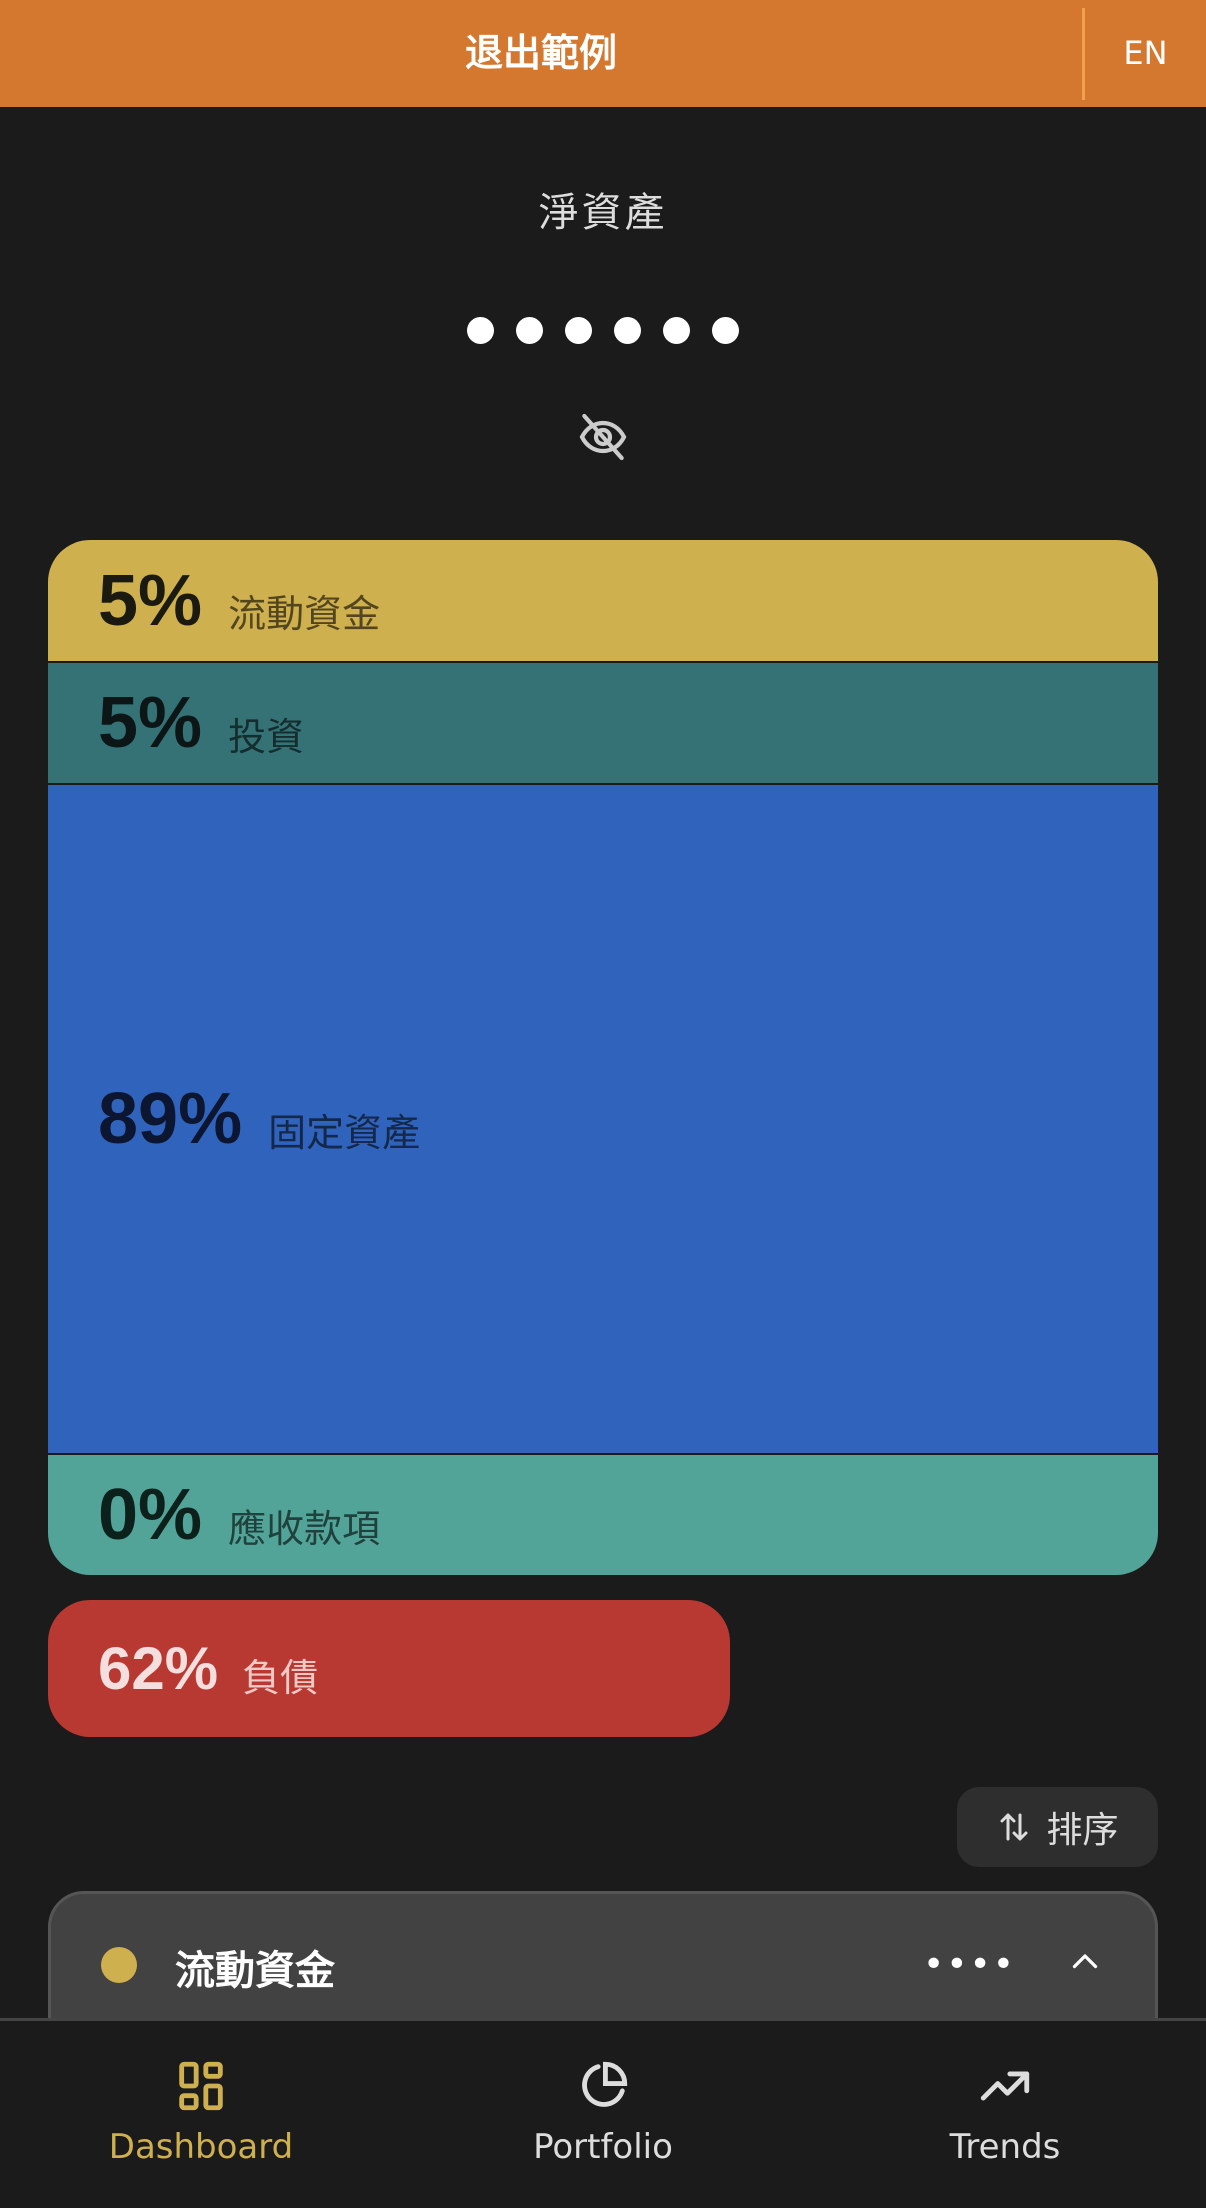 The image size is (1206, 2208). What do you see at coordinates (969, 1964) in the screenshot?
I see `masked-amount: ••••` at bounding box center [969, 1964].